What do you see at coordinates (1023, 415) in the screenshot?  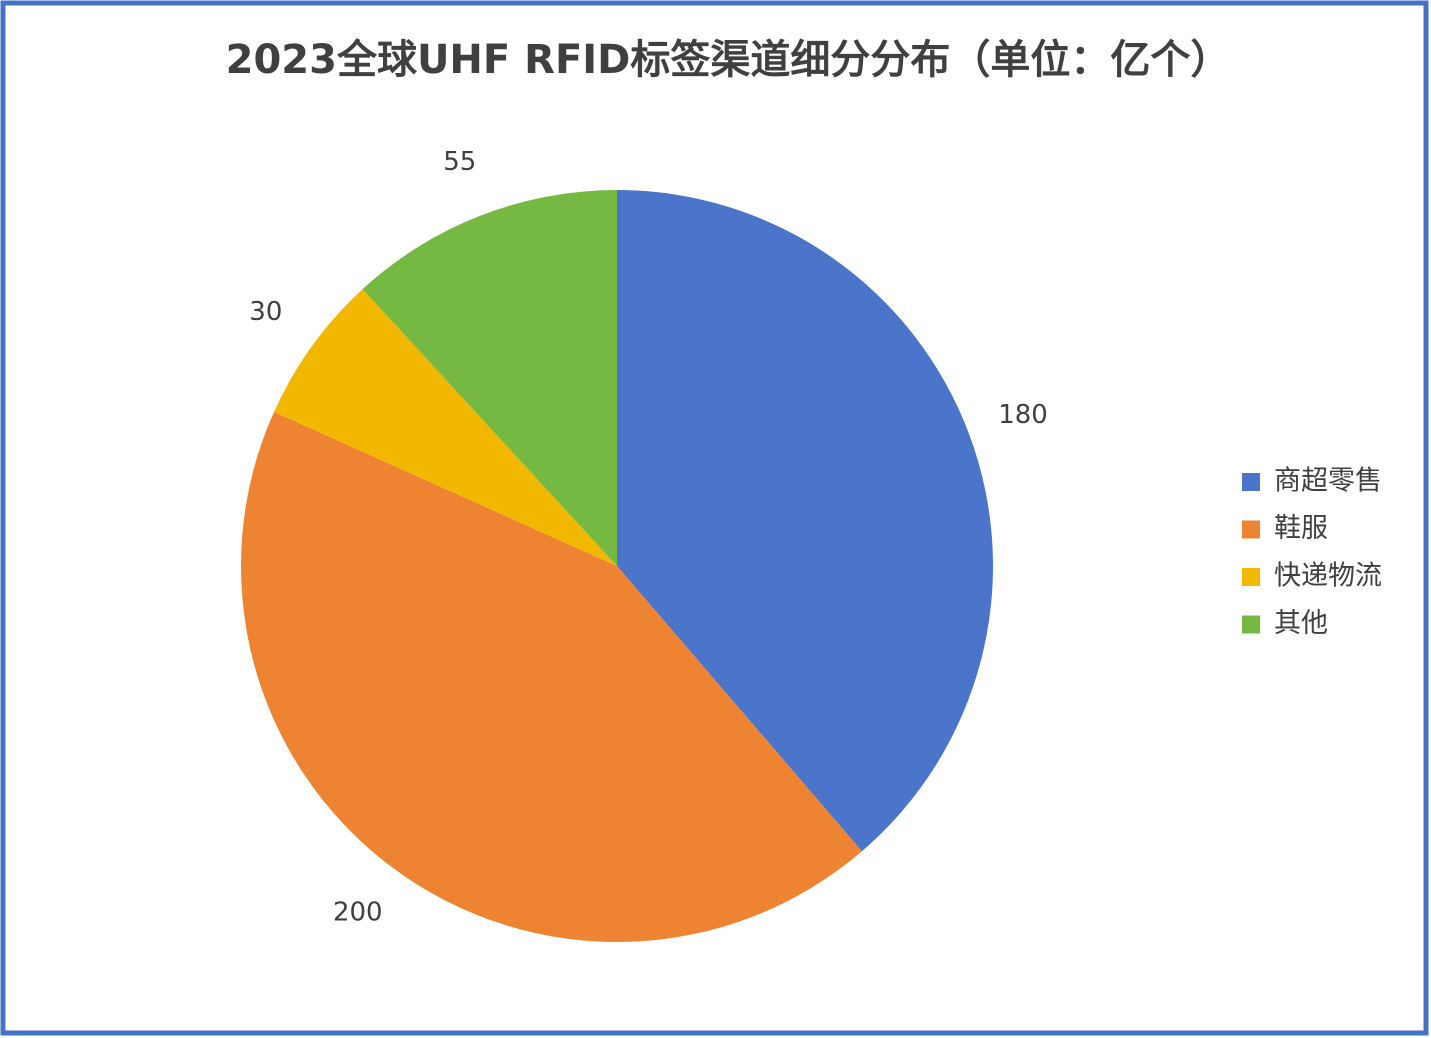 I see `data-label: 180` at bounding box center [1023, 415].